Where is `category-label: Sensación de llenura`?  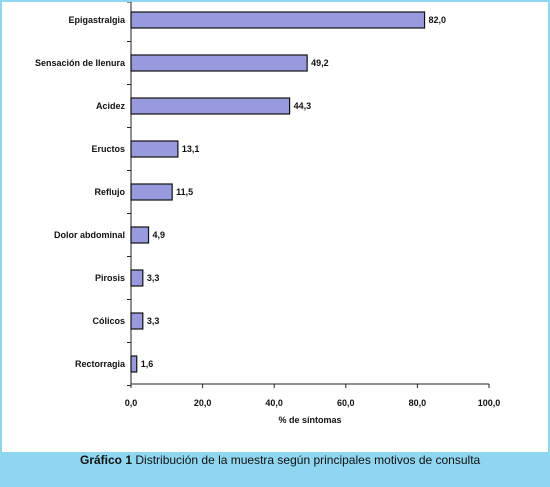
category-label: Sensación de llenura is located at coordinates (80, 63).